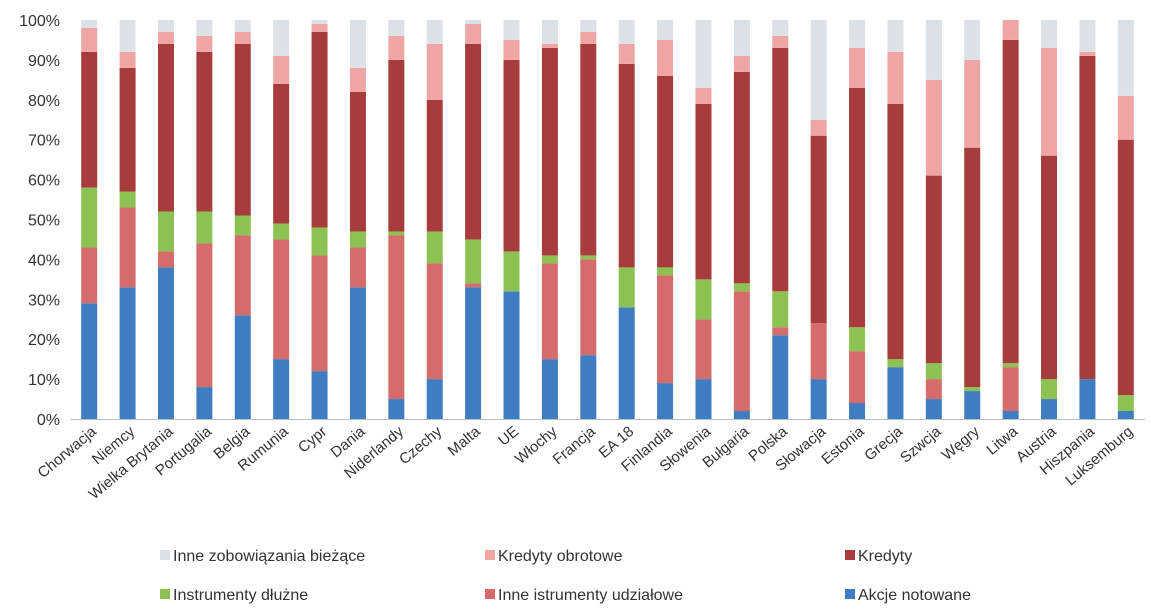 The image size is (1151, 613). What do you see at coordinates (44, 260) in the screenshot?
I see `y-tick-label: 40%` at bounding box center [44, 260].